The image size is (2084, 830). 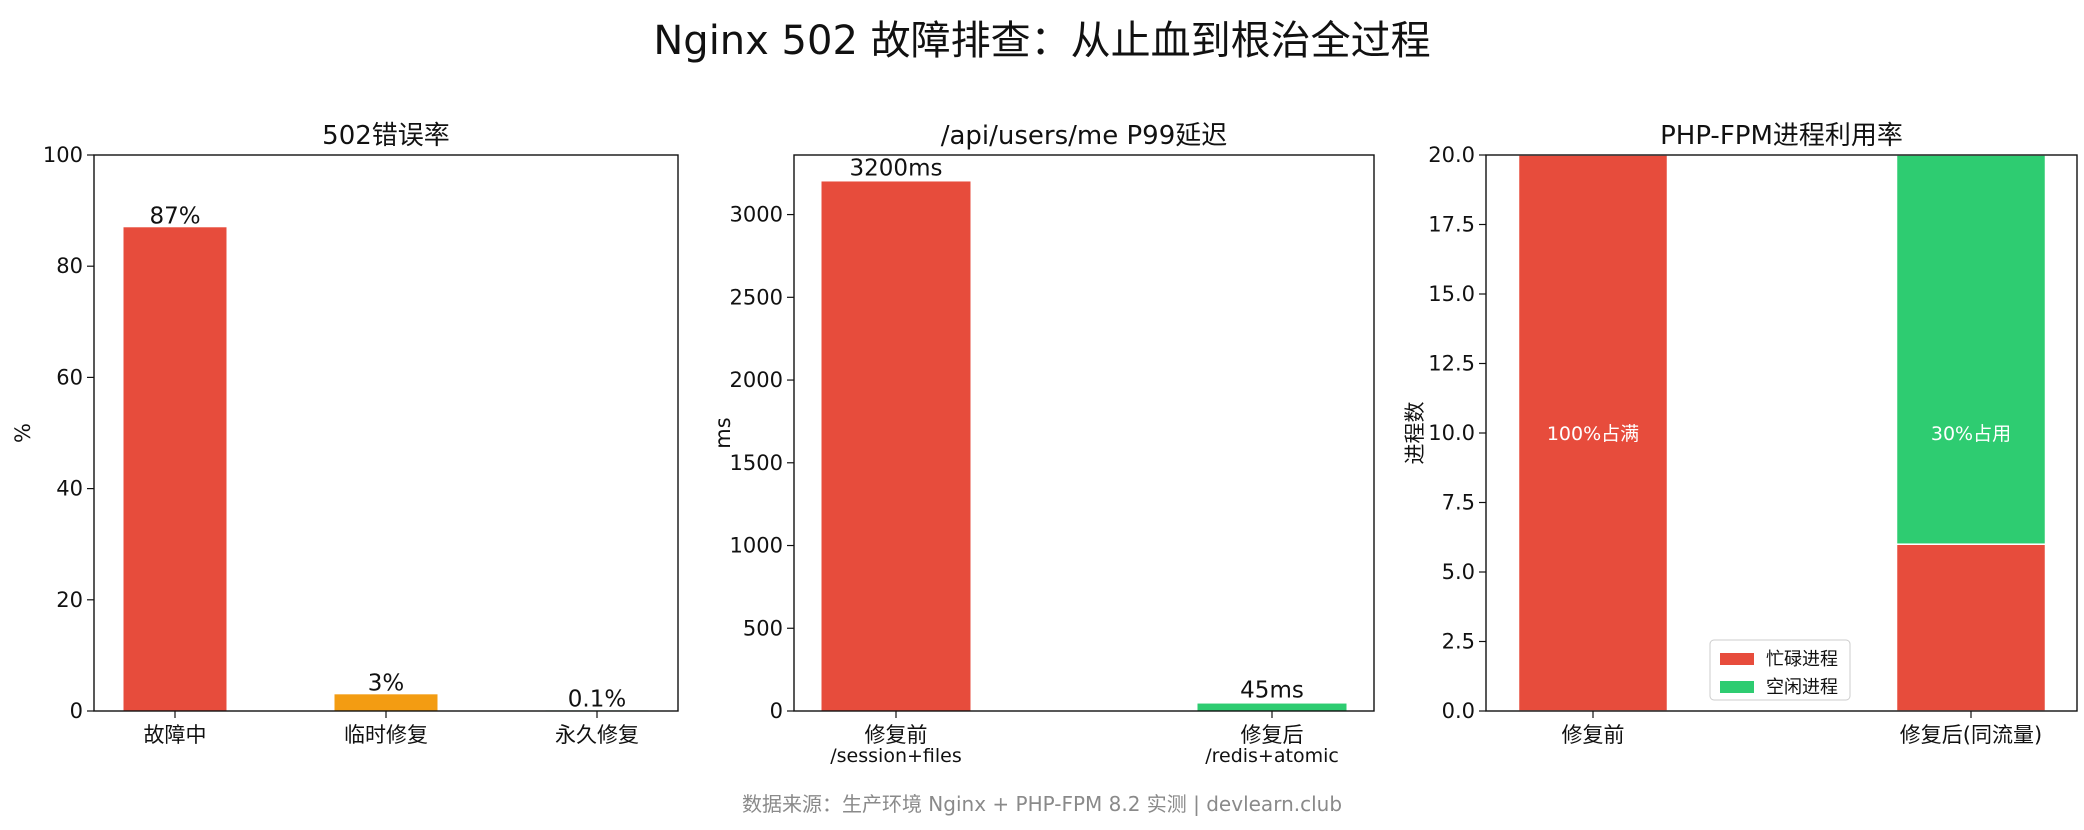 What do you see at coordinates (756, 297) in the screenshot?
I see `panel-2-y-tick-label: 2500` at bounding box center [756, 297].